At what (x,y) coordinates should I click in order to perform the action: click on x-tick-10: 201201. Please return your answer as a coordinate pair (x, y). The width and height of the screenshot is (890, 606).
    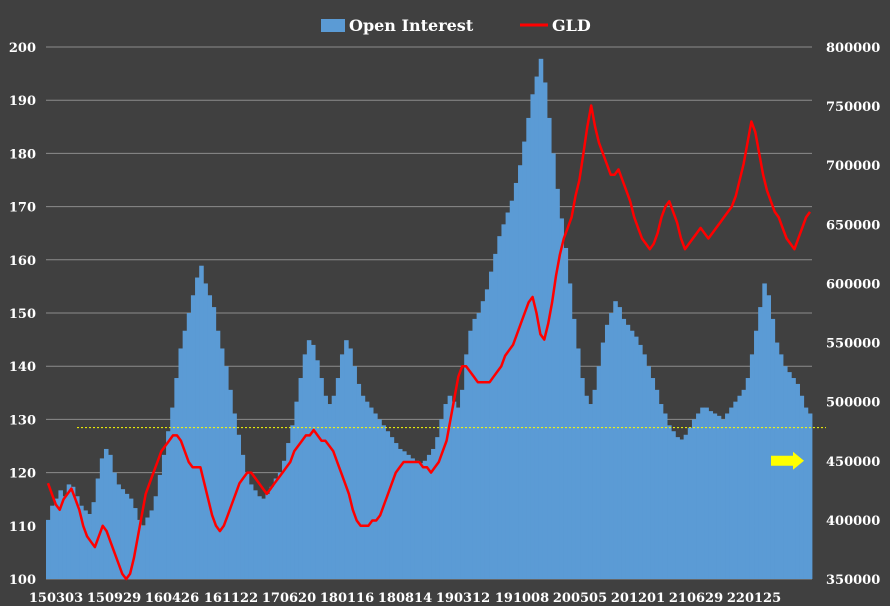
    Looking at the image, I should click on (638, 598).